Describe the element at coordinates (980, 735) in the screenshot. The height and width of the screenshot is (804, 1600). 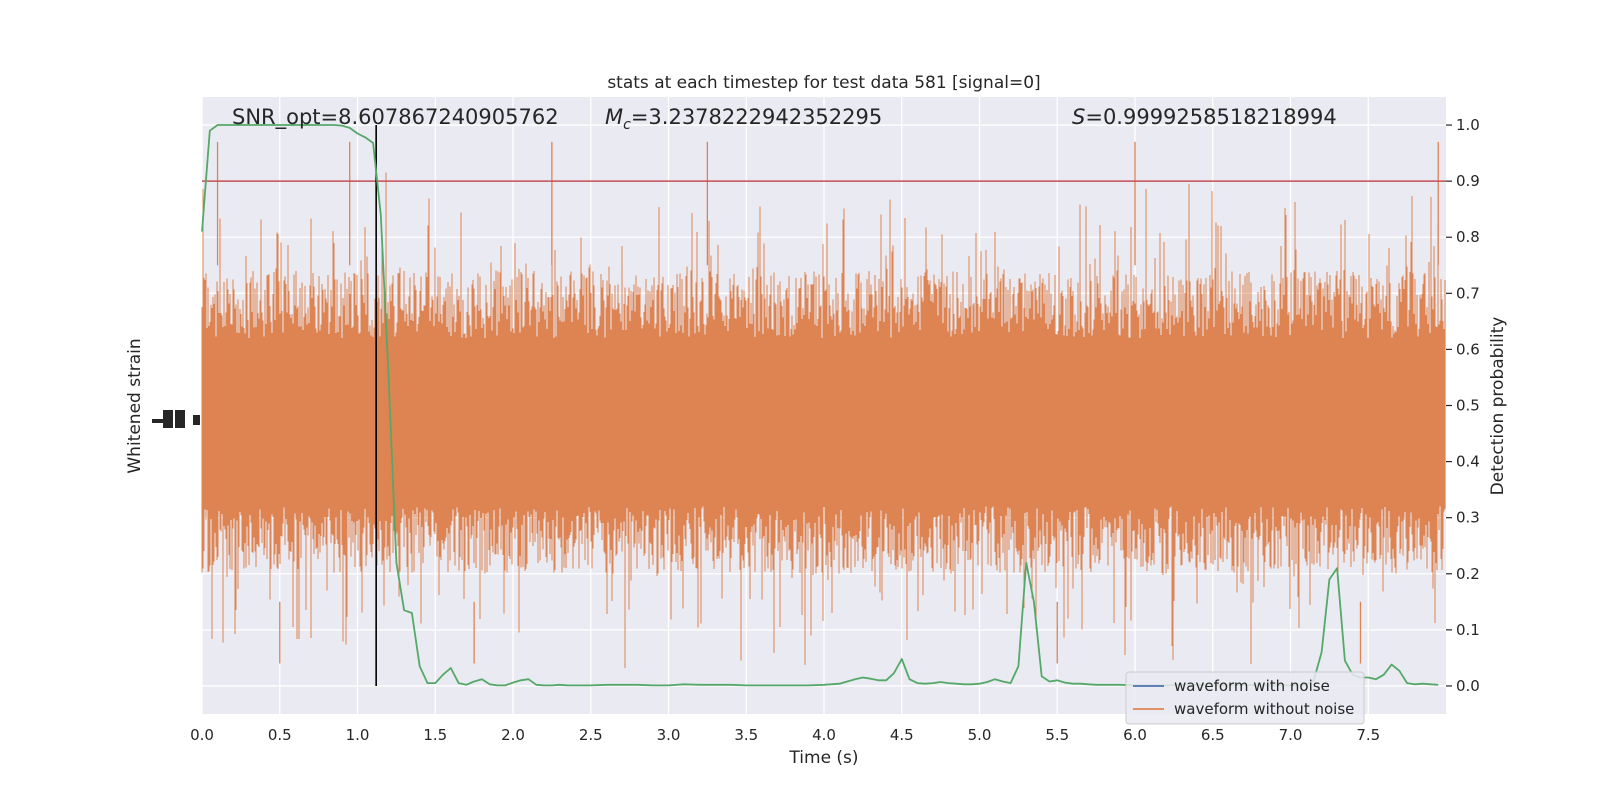
I see `x-tick-label: 5.0` at that location.